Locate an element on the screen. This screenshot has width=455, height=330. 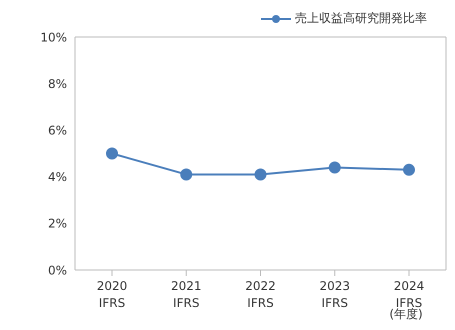
y-tick-label: 2% is located at coordinates (57, 223).